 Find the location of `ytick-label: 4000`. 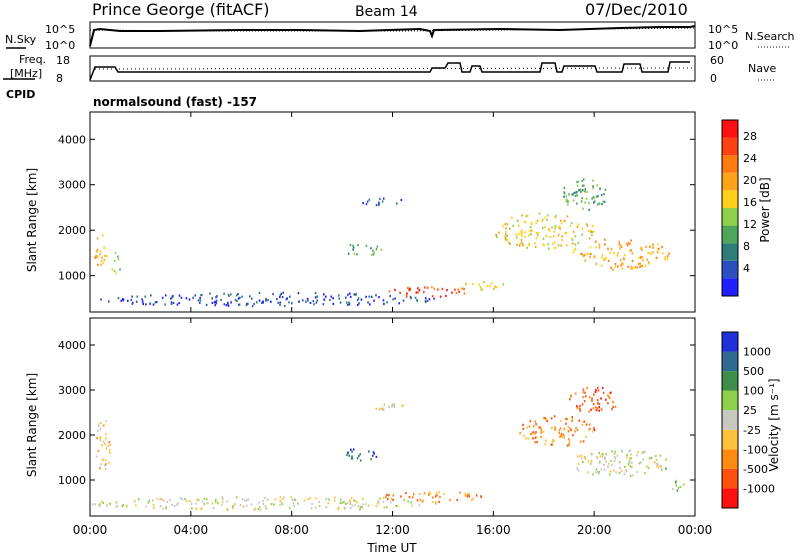

ytick-label: 4000 is located at coordinates (72, 139).